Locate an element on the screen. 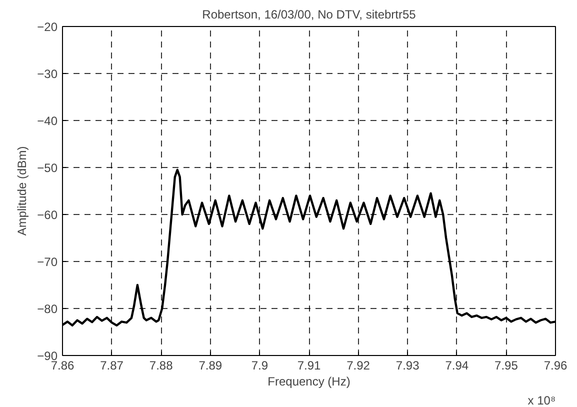 This screenshot has width=577, height=407. y-tick-label: −30 is located at coordinates (47, 74).